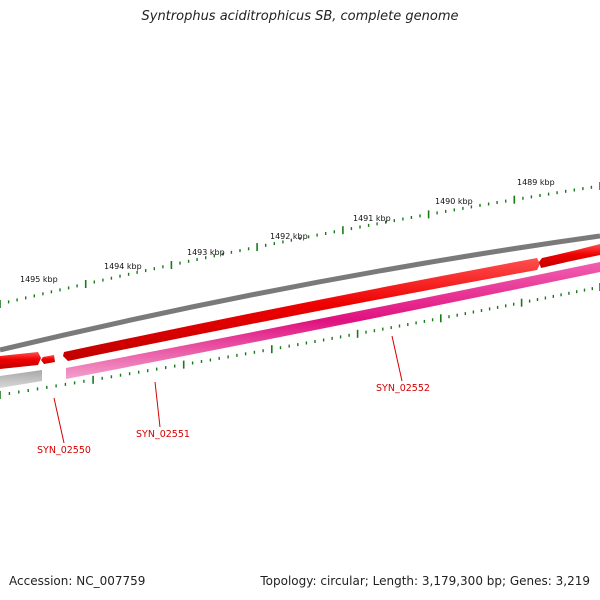 The width and height of the screenshot is (600, 600). Describe the element at coordinates (397, 358) in the screenshot. I see `leader-line-syn02552` at that location.